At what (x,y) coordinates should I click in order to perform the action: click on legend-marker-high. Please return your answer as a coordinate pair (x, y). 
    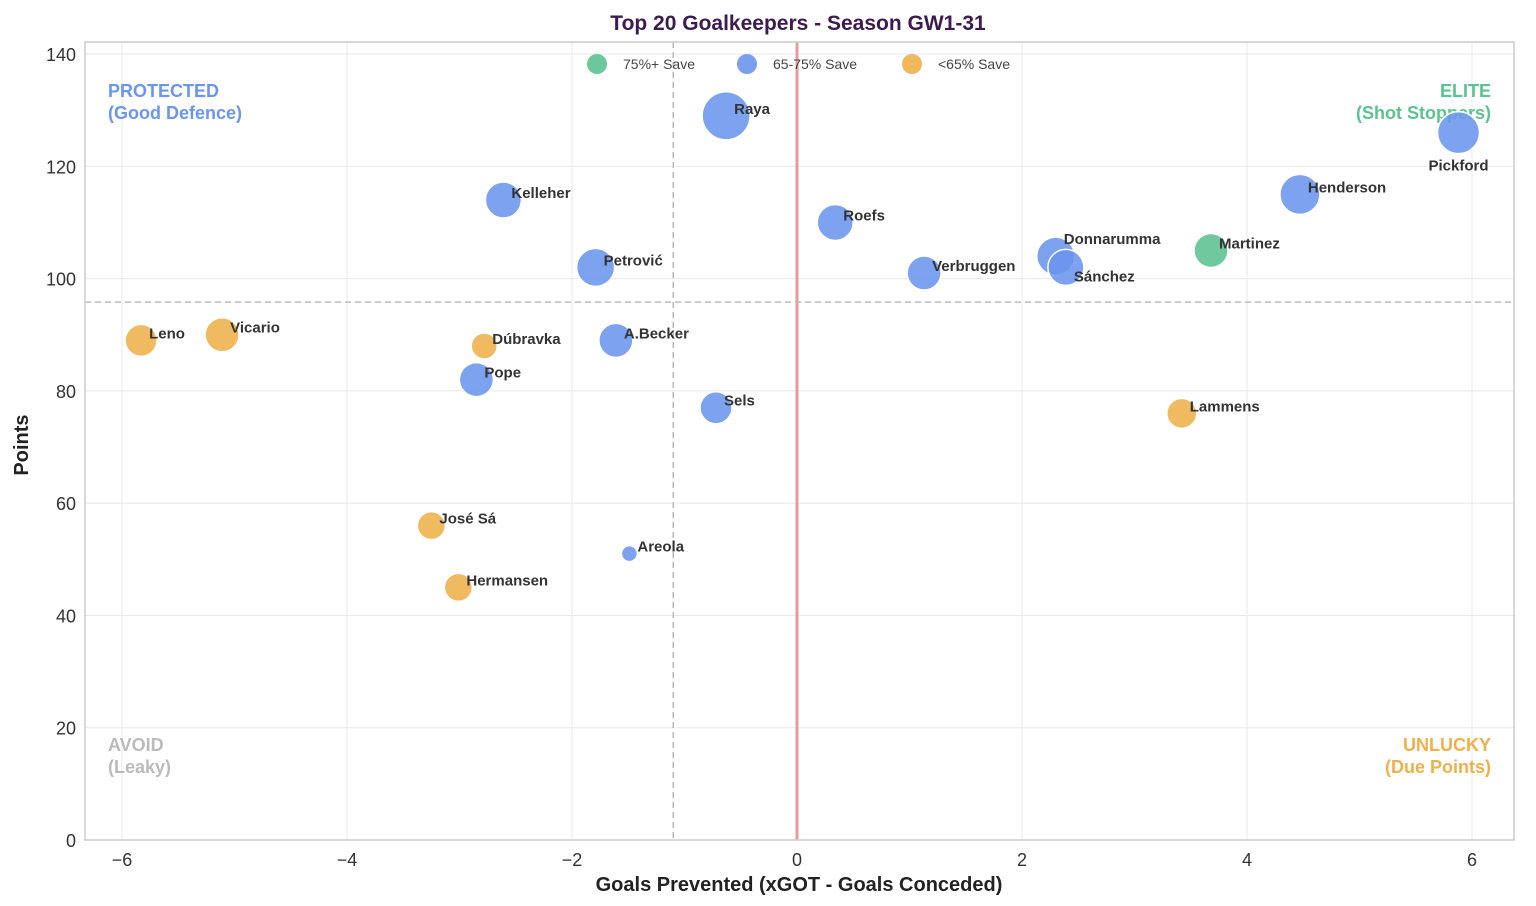
    Looking at the image, I should click on (597, 64).